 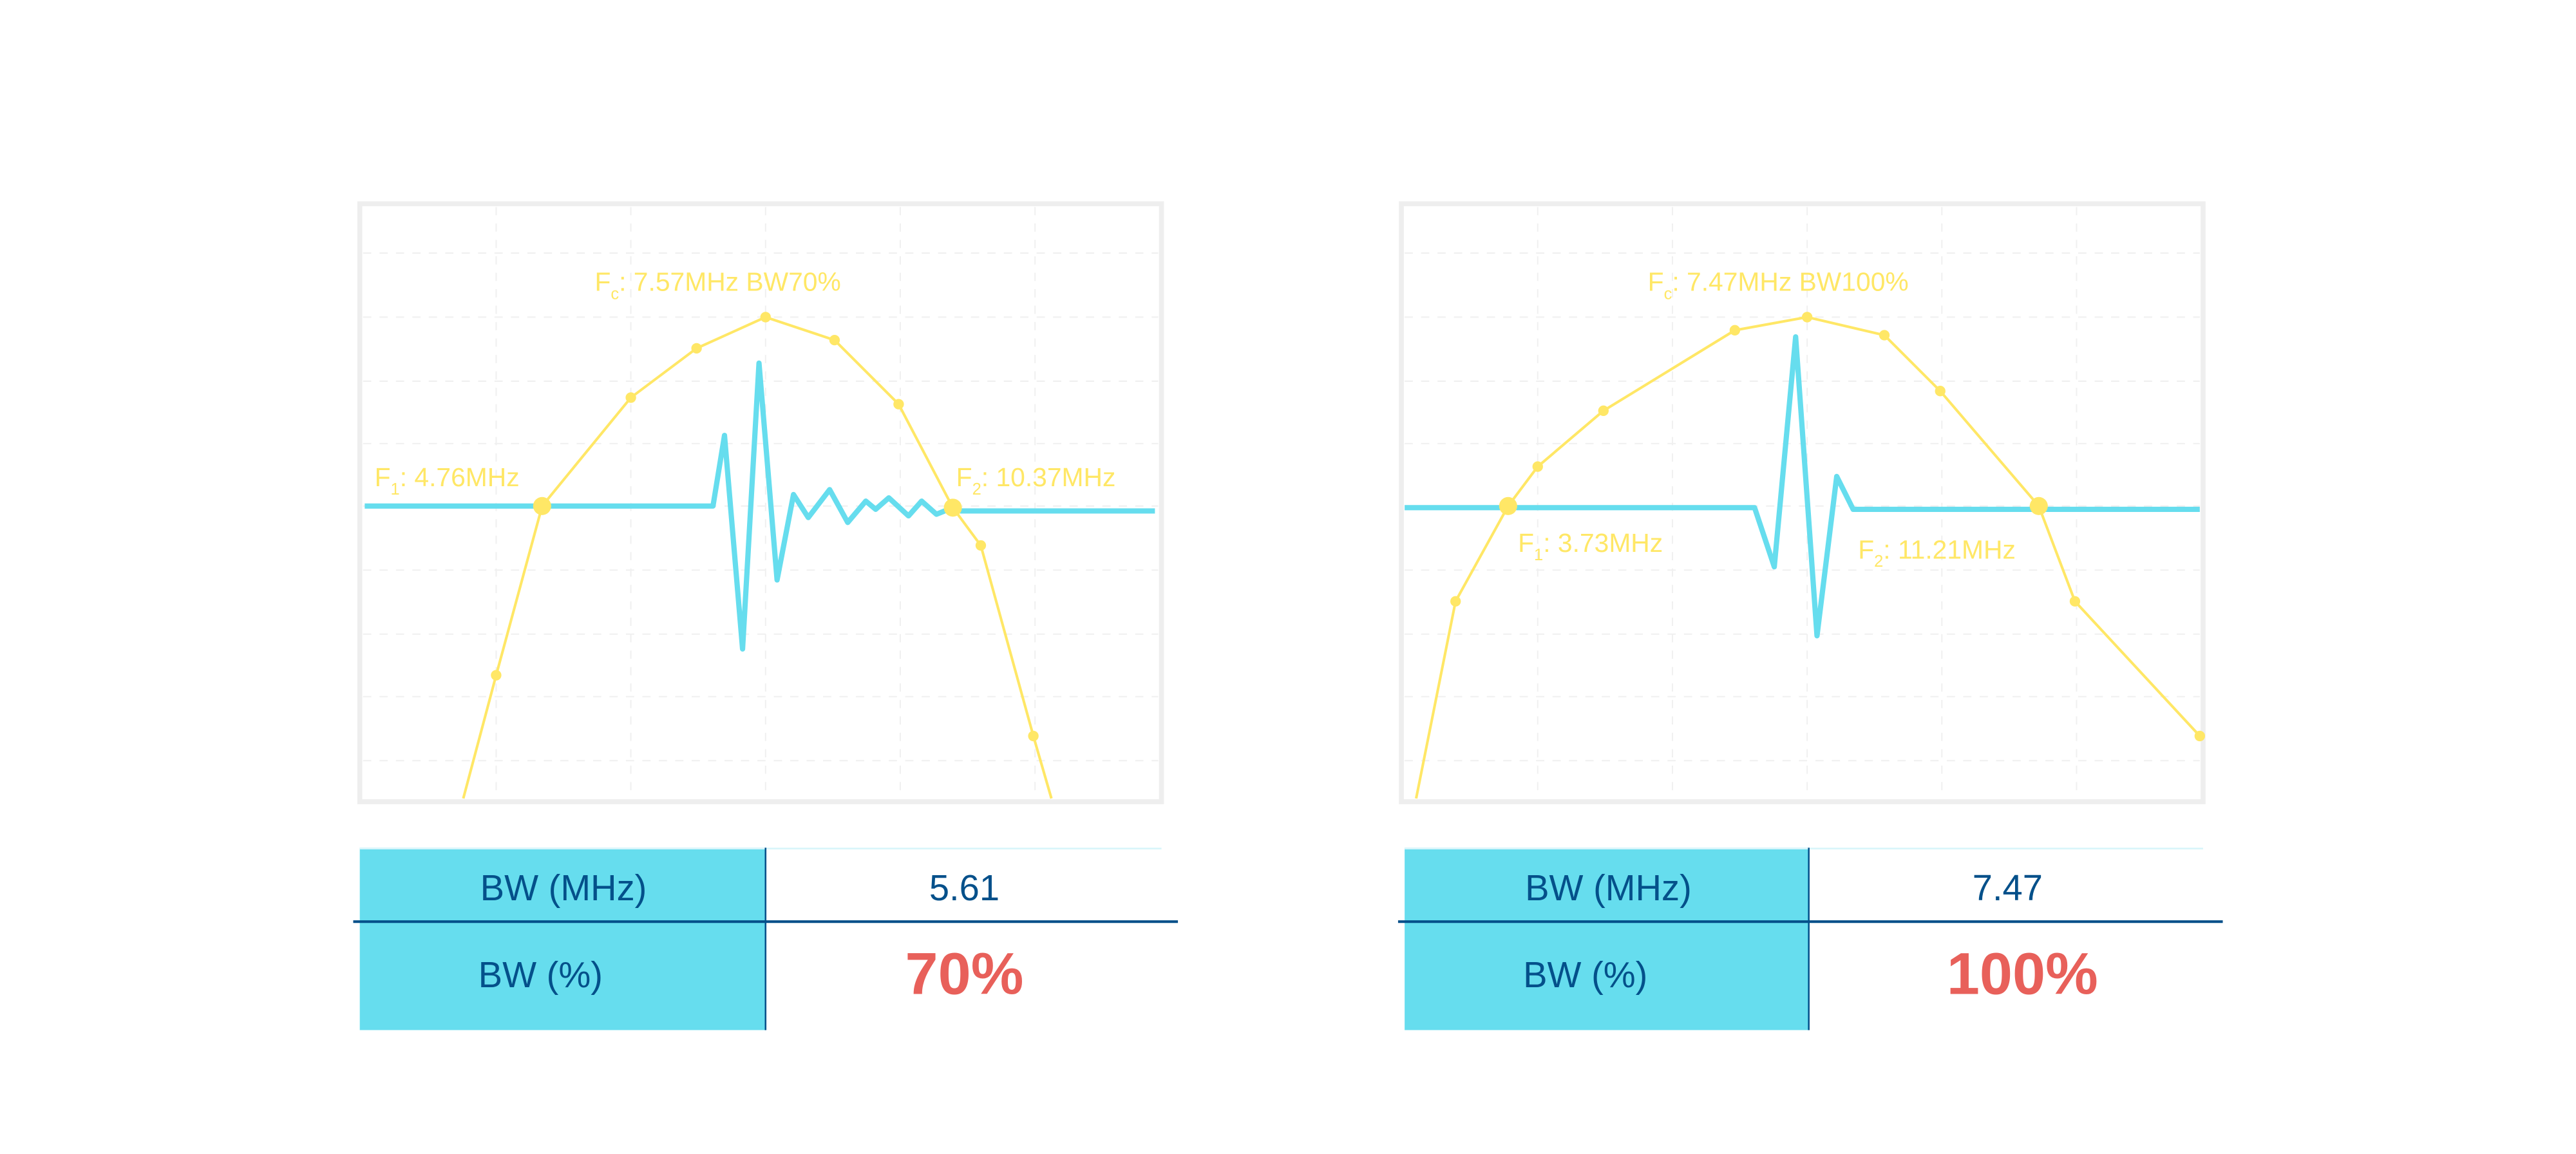 What do you see at coordinates (1810, 938) in the screenshot?
I see `bandwidth-table: BW (MHz) 7.47 BW (%) 100%` at bounding box center [1810, 938].